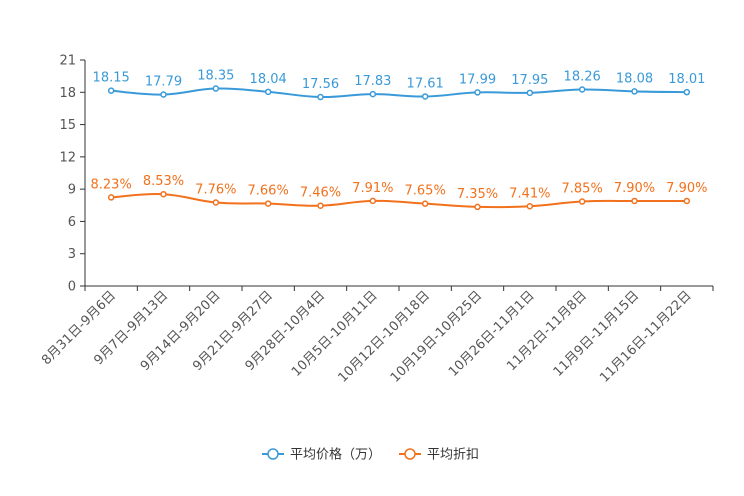  Describe the element at coordinates (425, 83) in the screenshot. I see `data-label: 17.61` at that location.